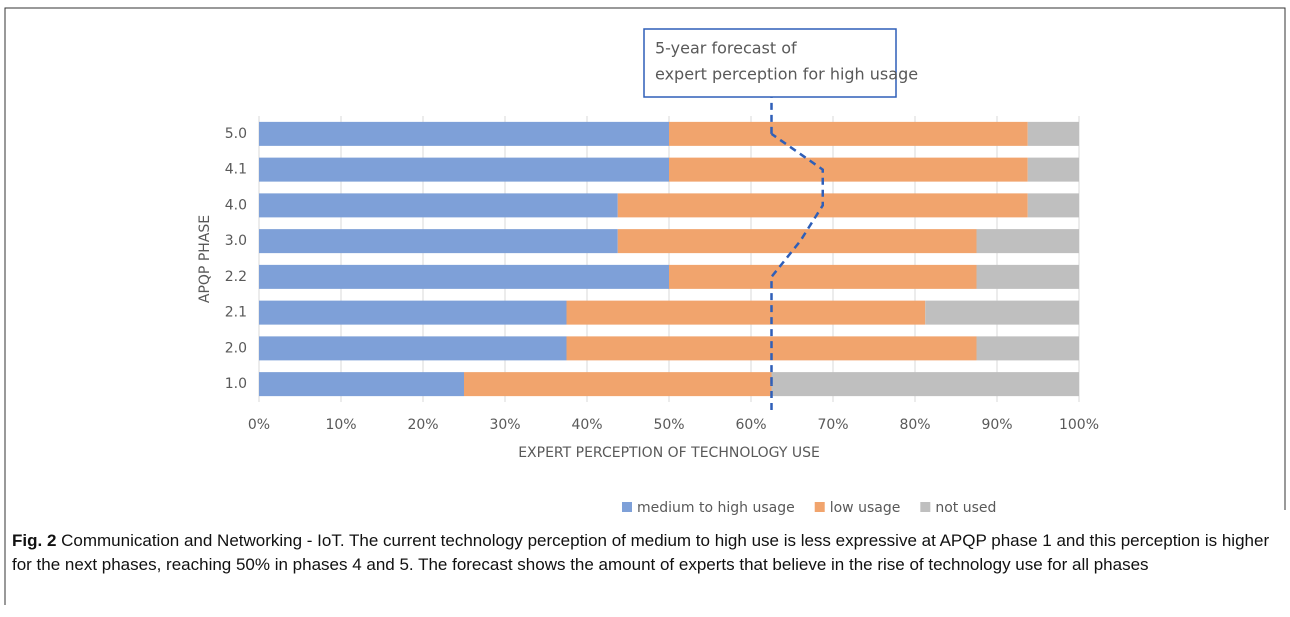  Describe the element at coordinates (965, 508) in the screenshot. I see `legend-label: not used` at that location.